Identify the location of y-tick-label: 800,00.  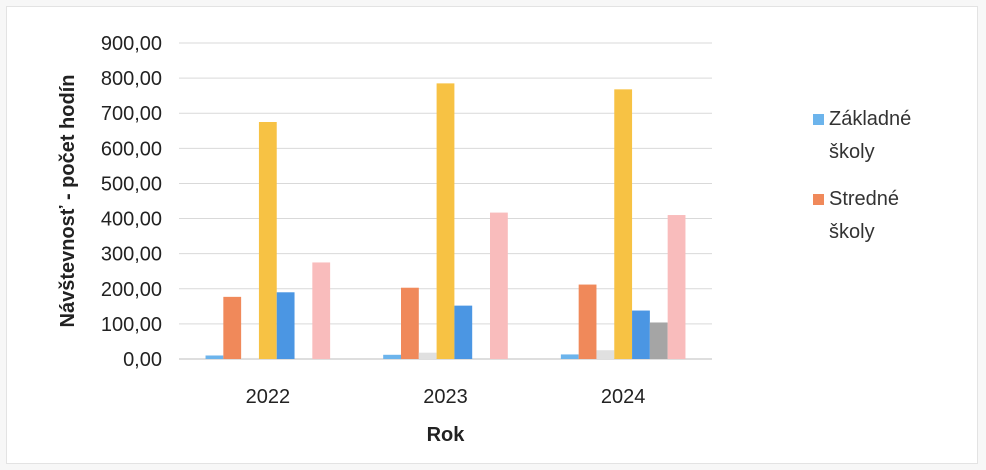
(131, 79).